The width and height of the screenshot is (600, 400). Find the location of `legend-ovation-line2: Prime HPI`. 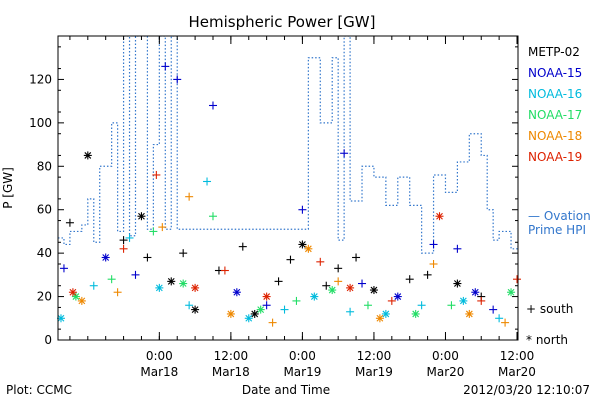

legend-ovation-line2: Prime HPI is located at coordinates (557, 230).